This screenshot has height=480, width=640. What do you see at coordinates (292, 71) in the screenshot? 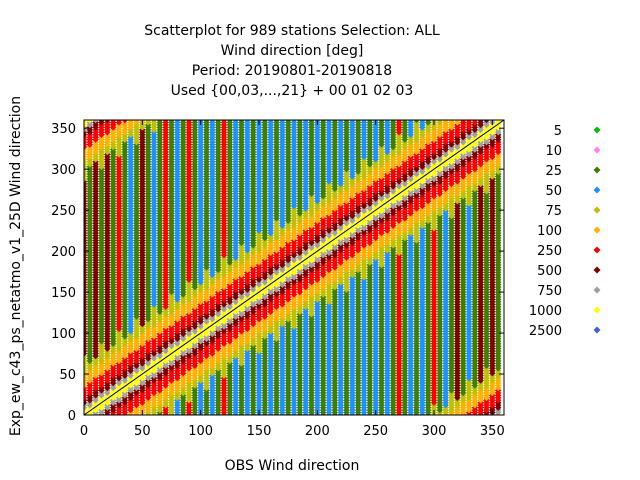
I see `title-line-3: Period: 20190801-20190818` at bounding box center [292, 71].